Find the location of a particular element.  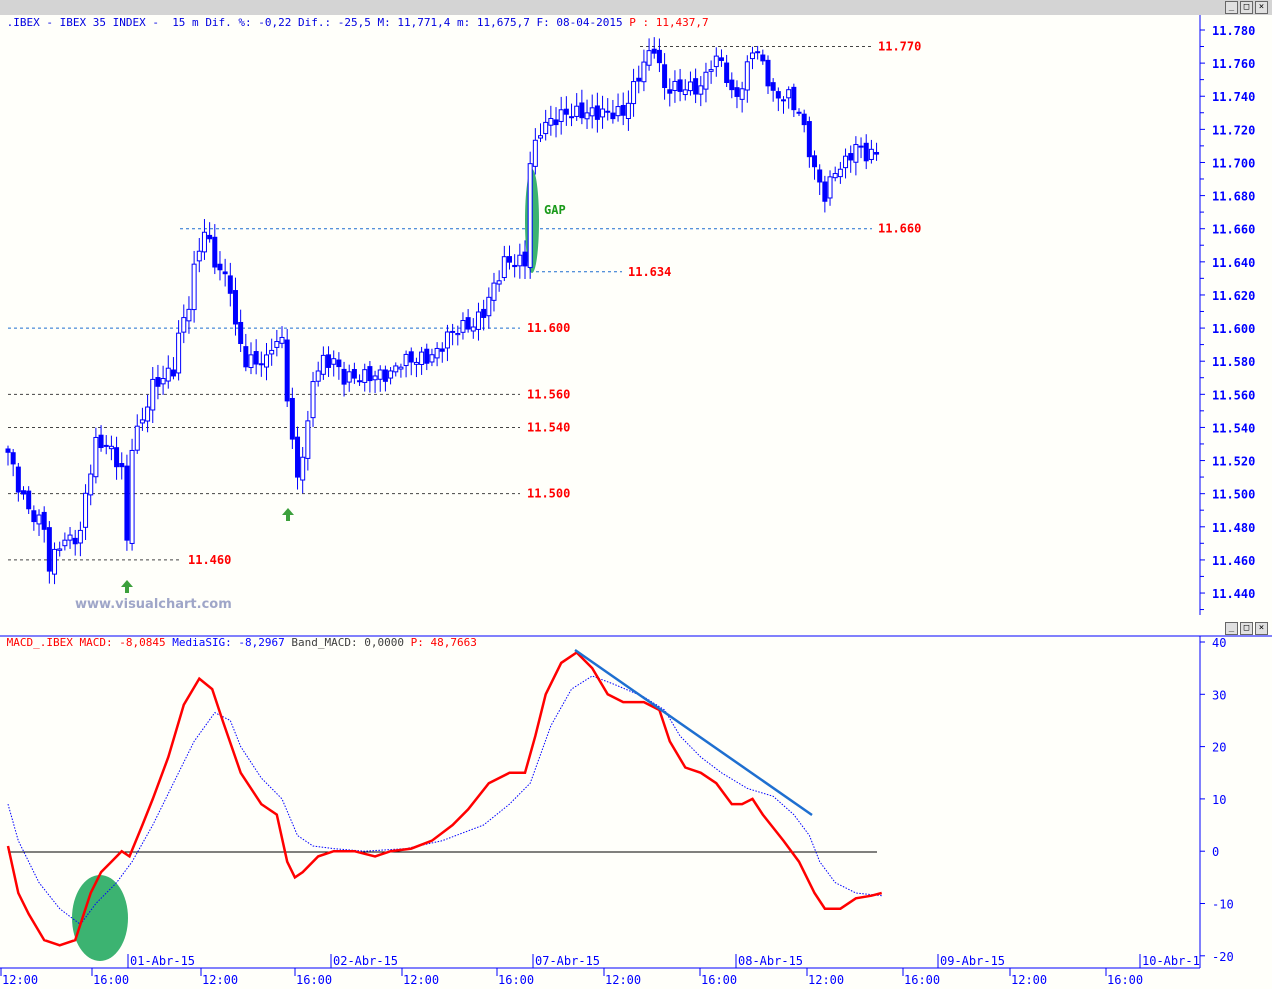

date-label: 08-Abr-15 is located at coordinates (770, 961).